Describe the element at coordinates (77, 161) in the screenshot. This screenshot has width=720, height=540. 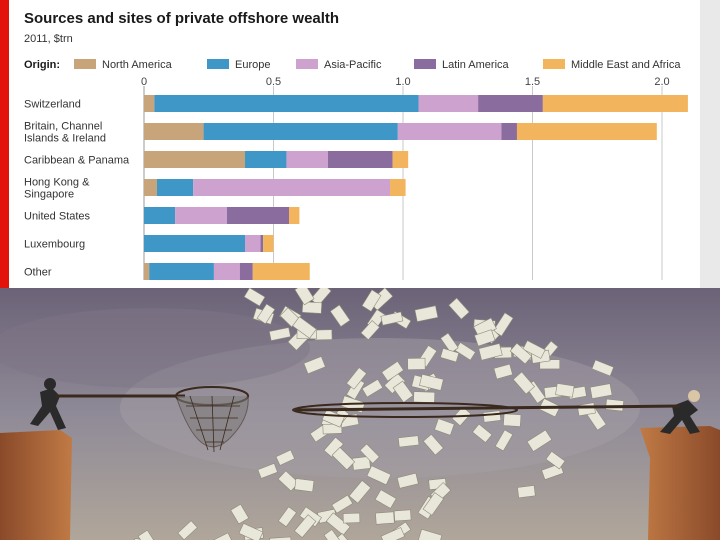
I see `category-label: Caribbean & Panama` at that location.